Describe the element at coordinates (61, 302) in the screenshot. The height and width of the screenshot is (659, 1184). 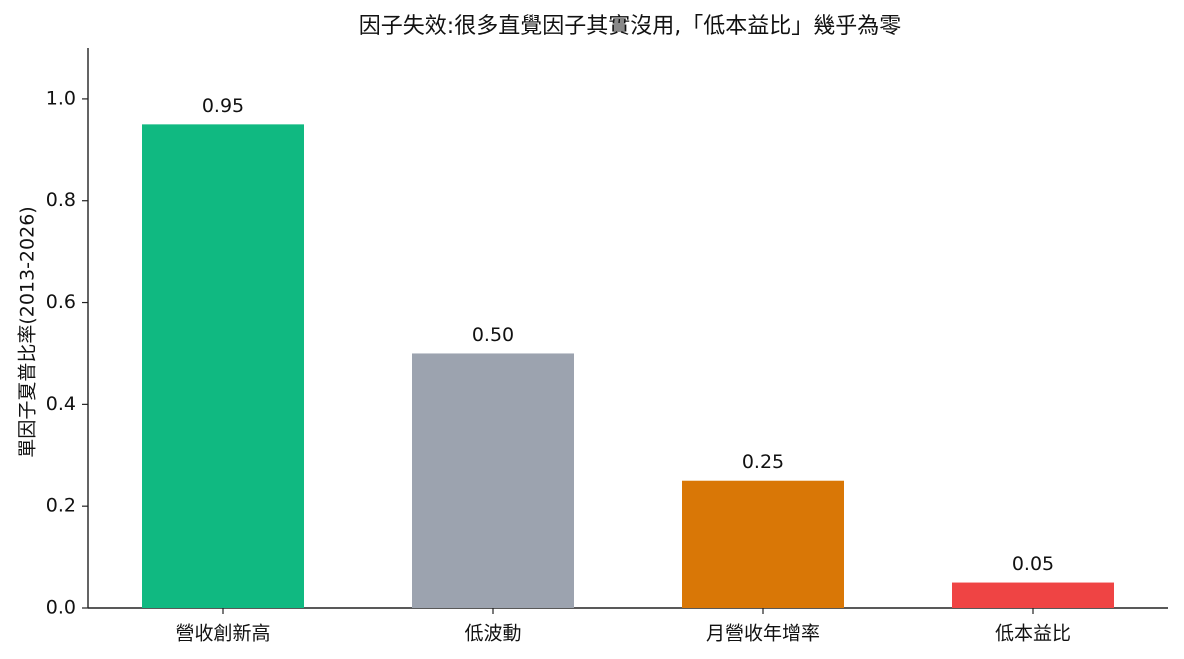
I see `y-tick-label: 0.6` at that location.